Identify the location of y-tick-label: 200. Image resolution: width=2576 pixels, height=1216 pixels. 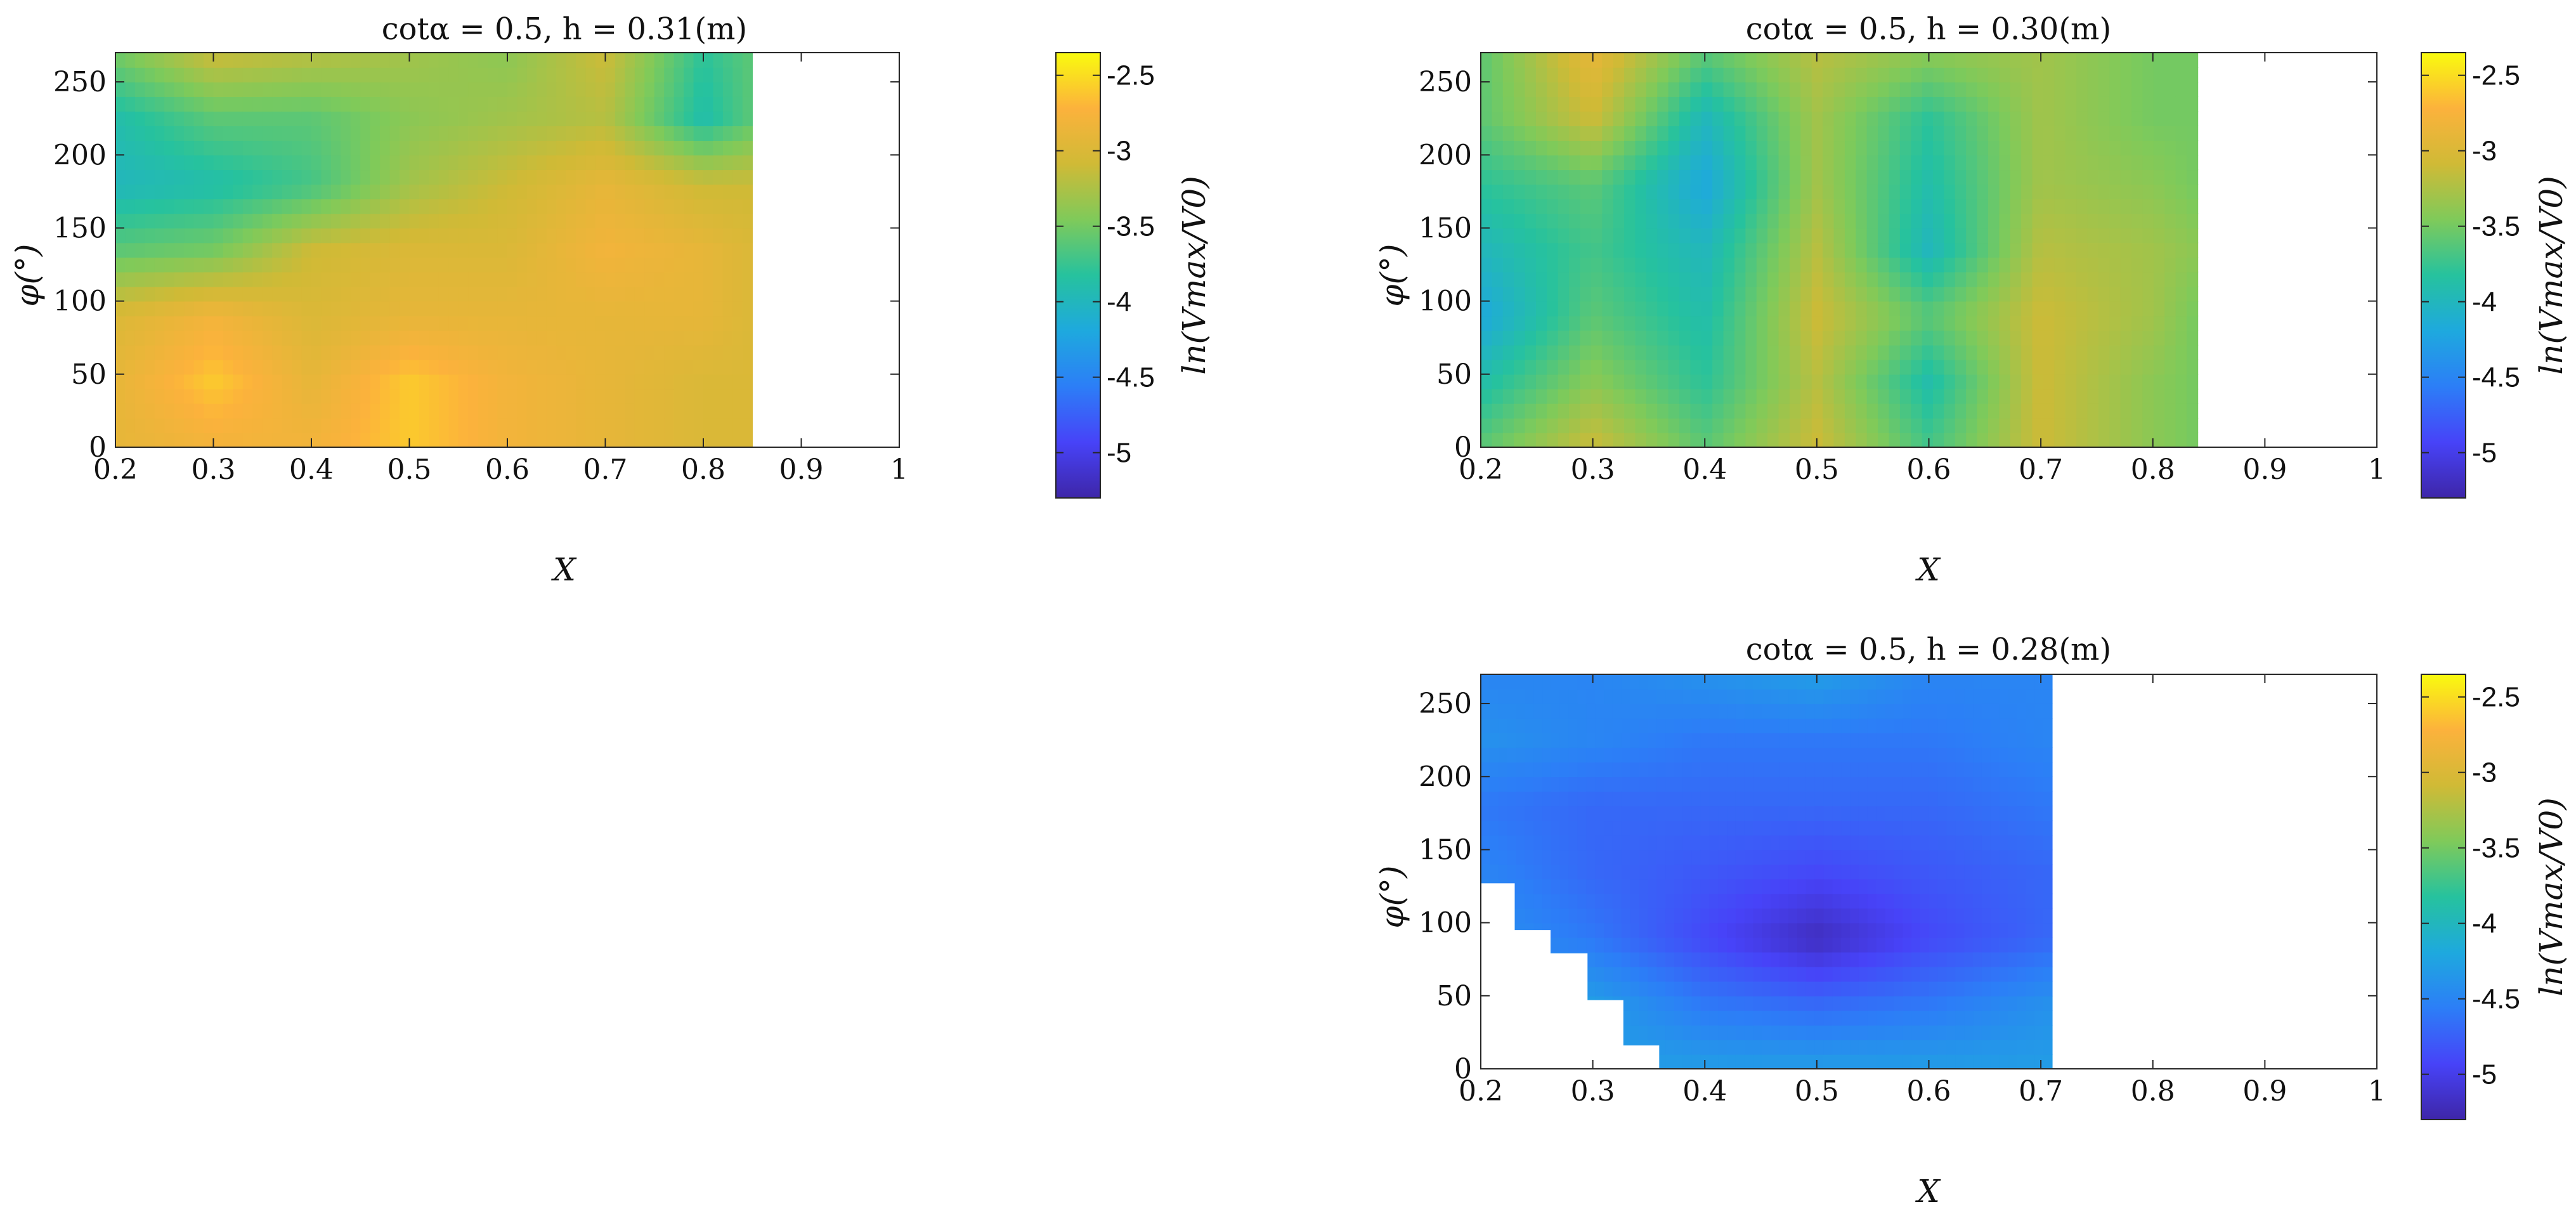
(1445, 155).